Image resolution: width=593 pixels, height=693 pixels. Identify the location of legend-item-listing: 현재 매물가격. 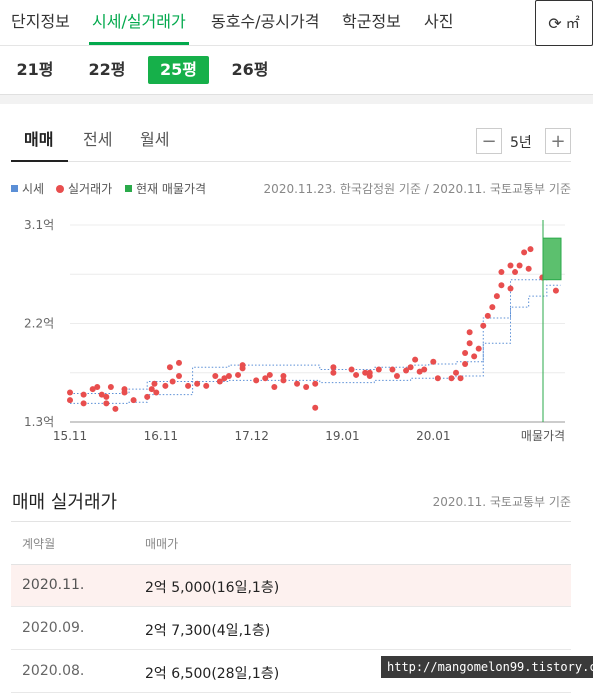
(165, 188).